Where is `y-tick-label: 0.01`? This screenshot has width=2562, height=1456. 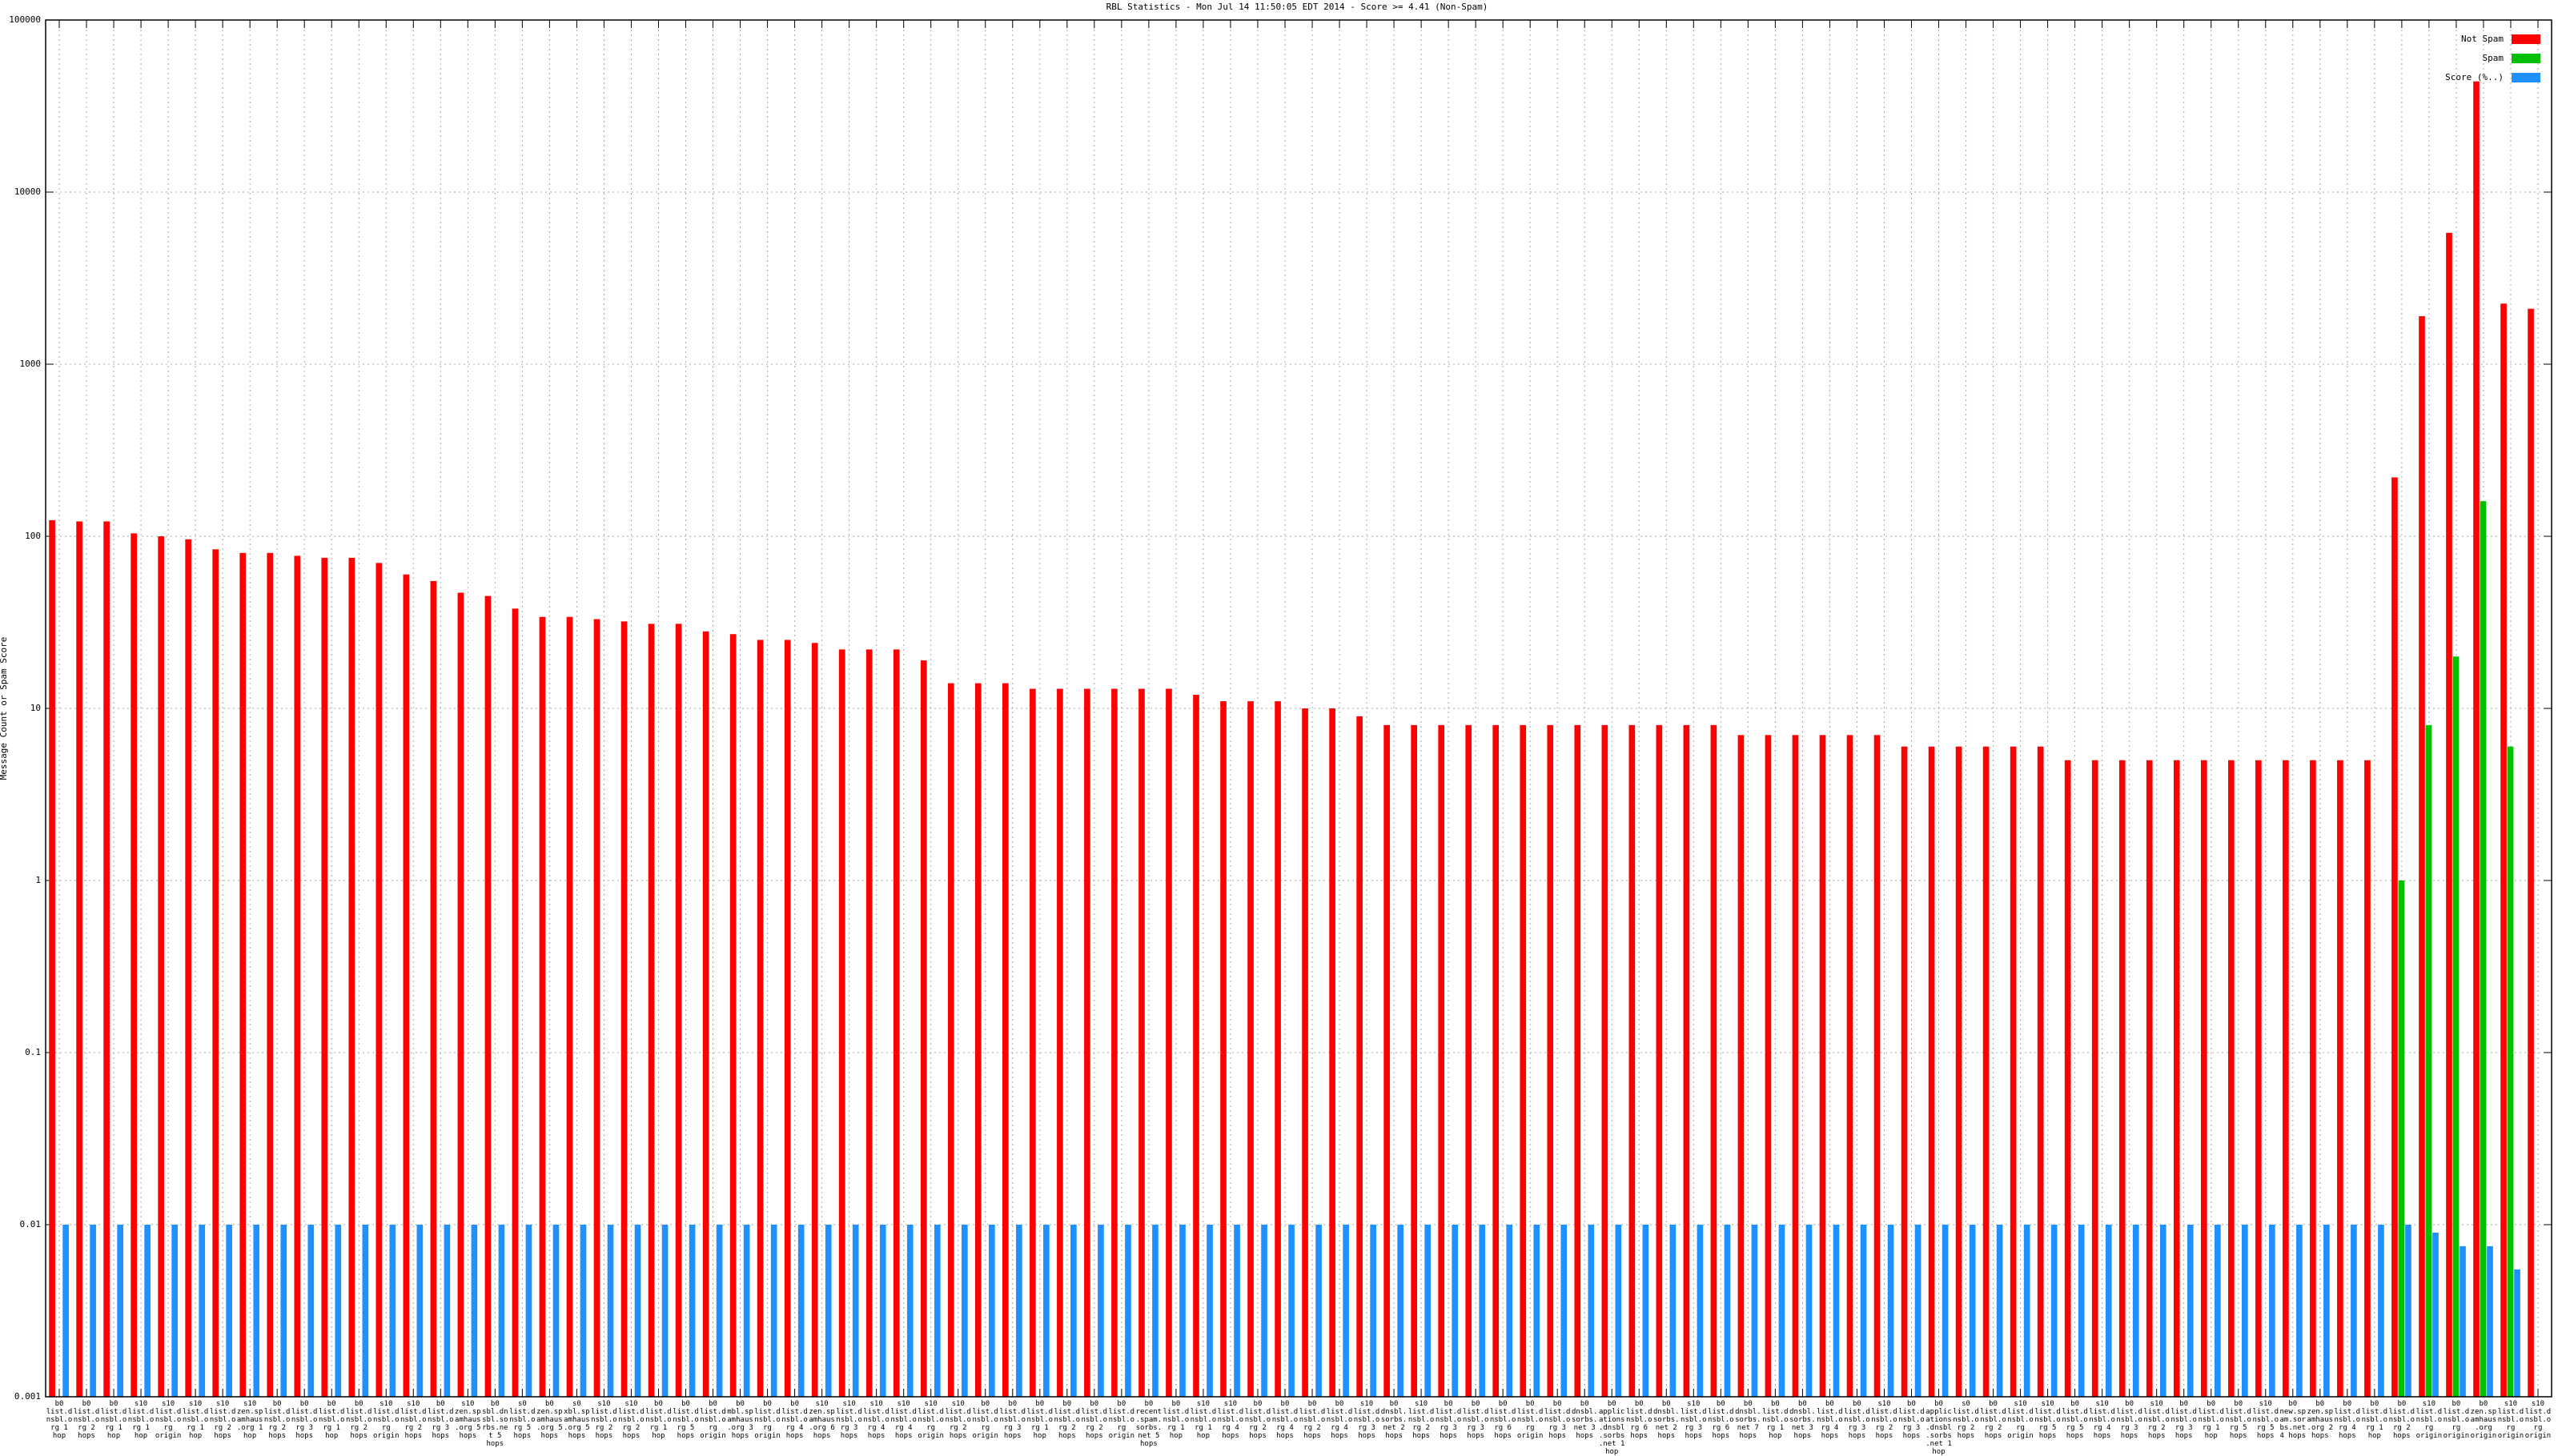
y-tick-label: 0.01 is located at coordinates (31, 1224).